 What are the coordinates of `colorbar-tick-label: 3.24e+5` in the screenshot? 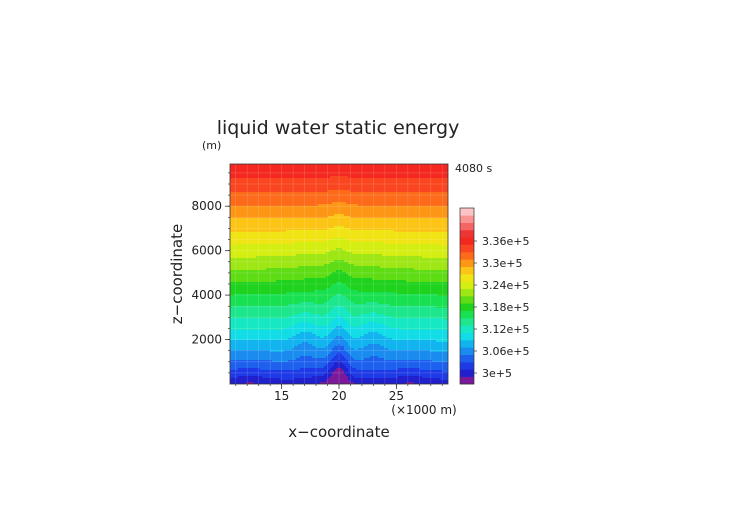 It's located at (505, 285).